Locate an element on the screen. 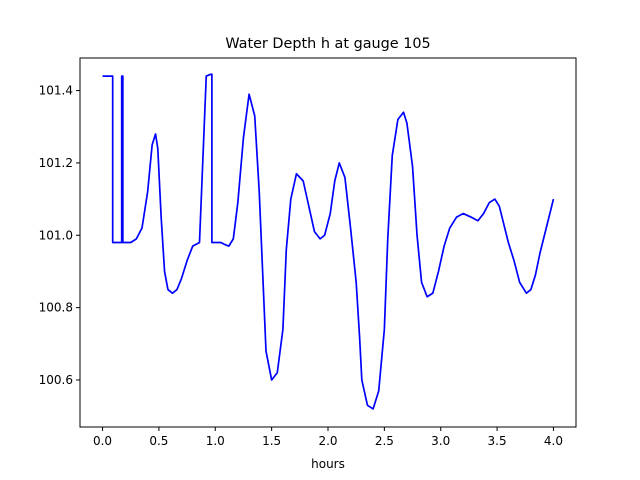 This screenshot has height=480, width=640. x-tick-label: 2.0 is located at coordinates (327, 441).